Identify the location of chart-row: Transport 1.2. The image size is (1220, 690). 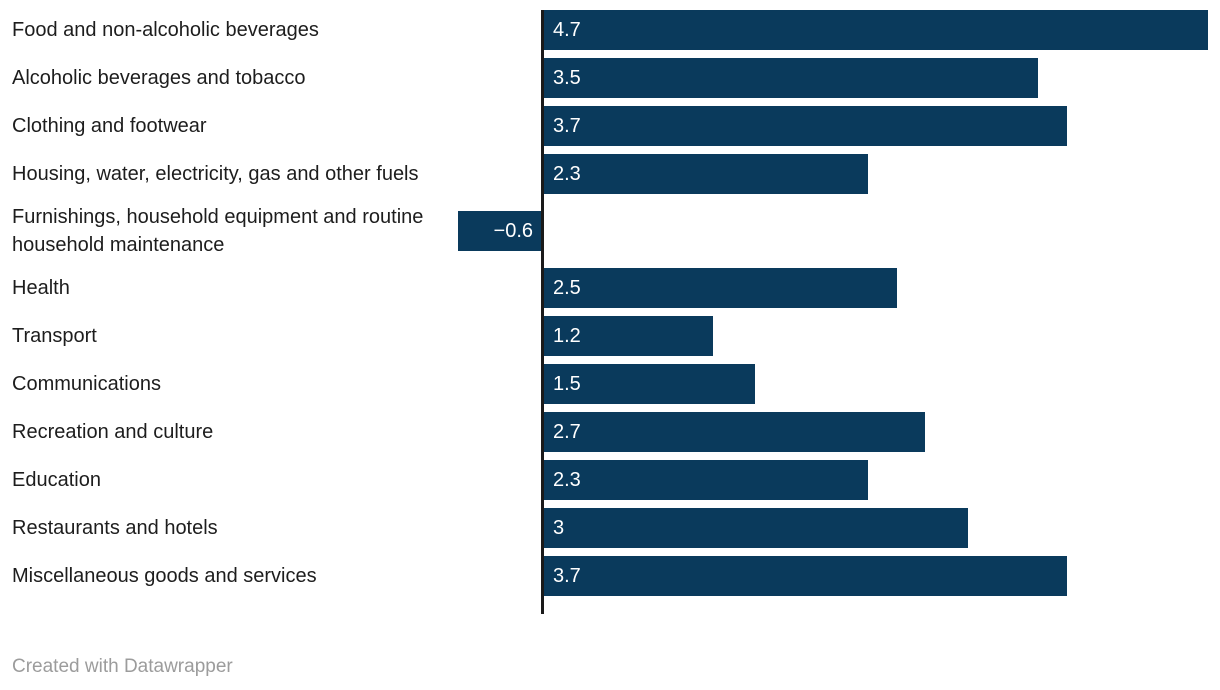
(610, 336).